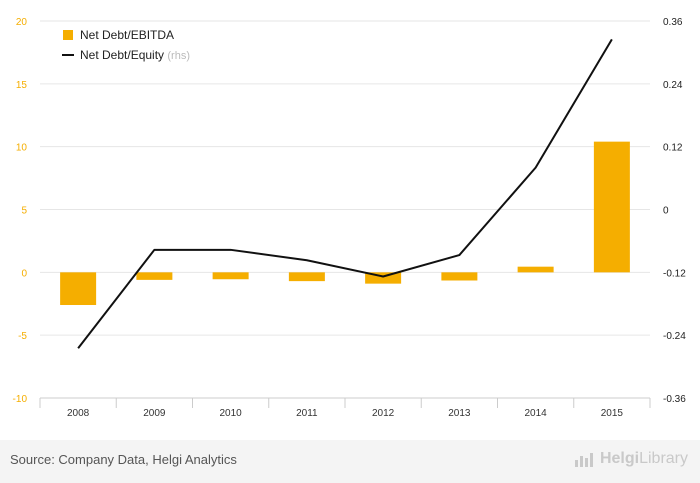 This screenshot has height=483, width=700. What do you see at coordinates (535, 269) in the screenshot?
I see `bar-2014` at bounding box center [535, 269].